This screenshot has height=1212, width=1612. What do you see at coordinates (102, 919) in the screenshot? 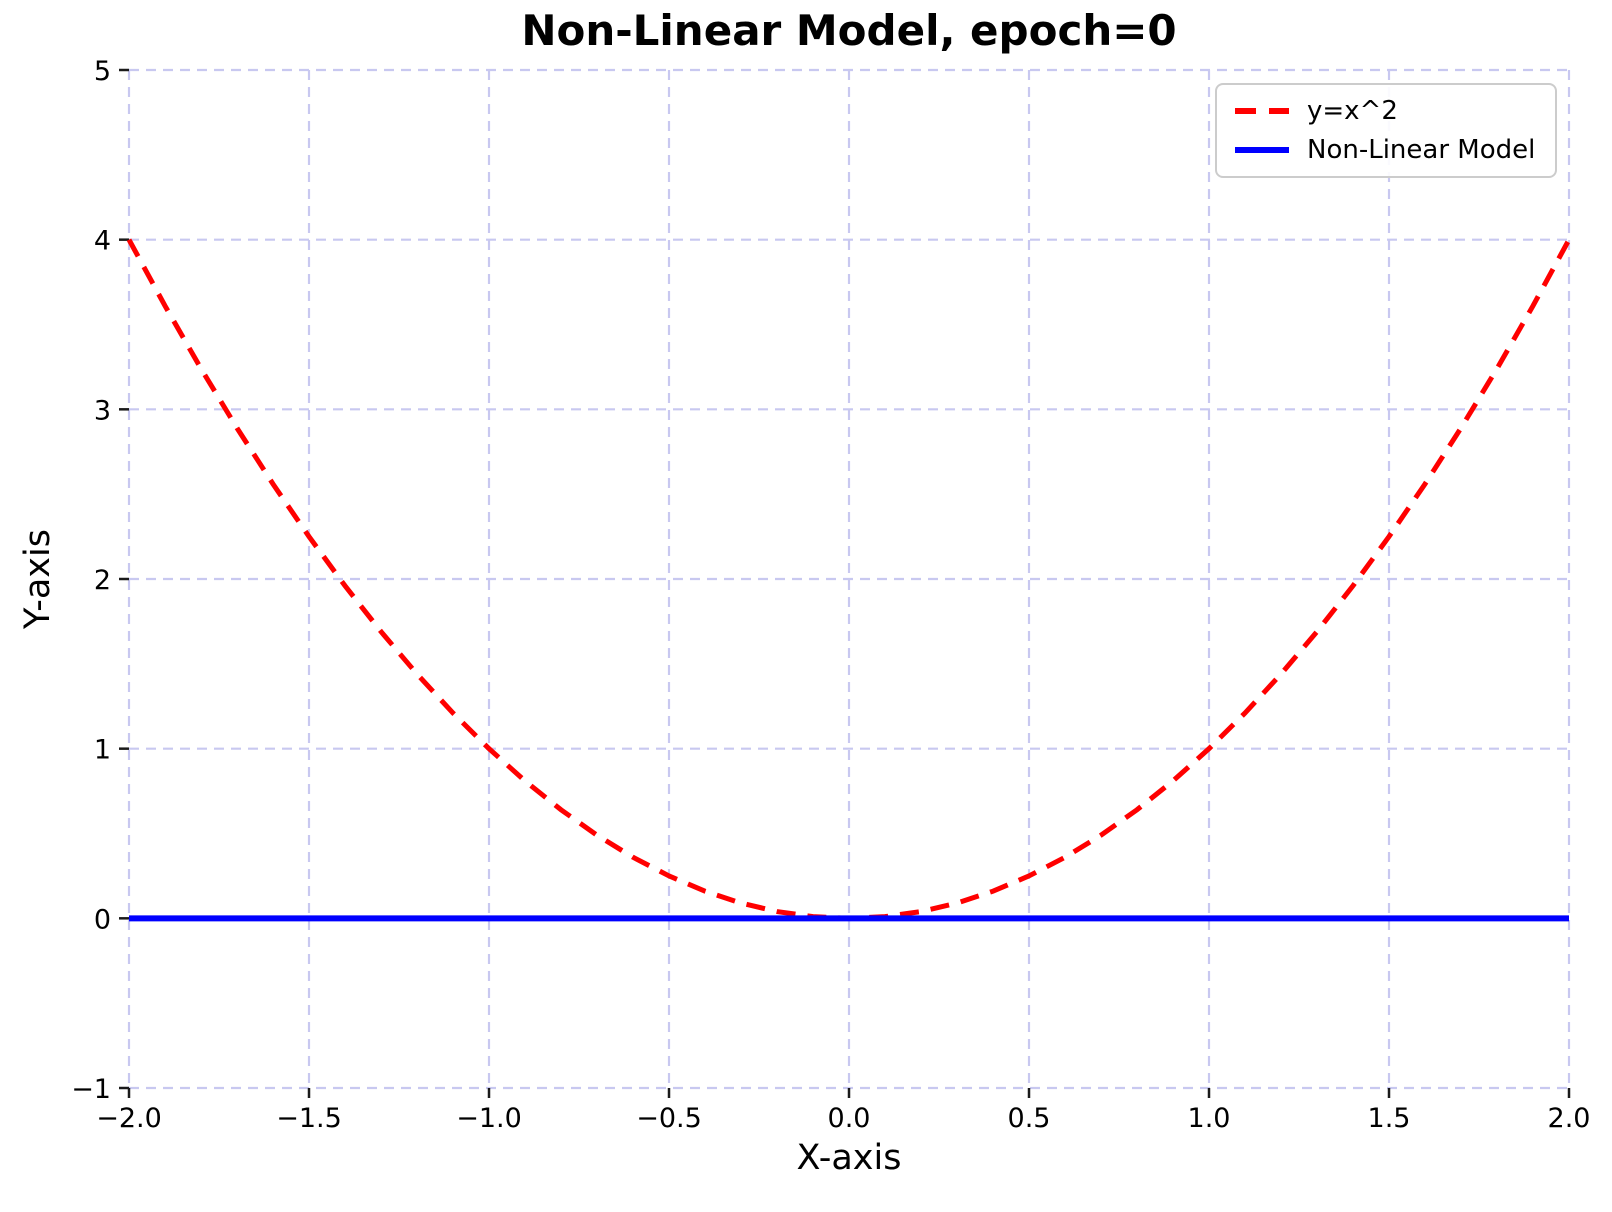
I see `y-tick-label: 0` at bounding box center [102, 919].